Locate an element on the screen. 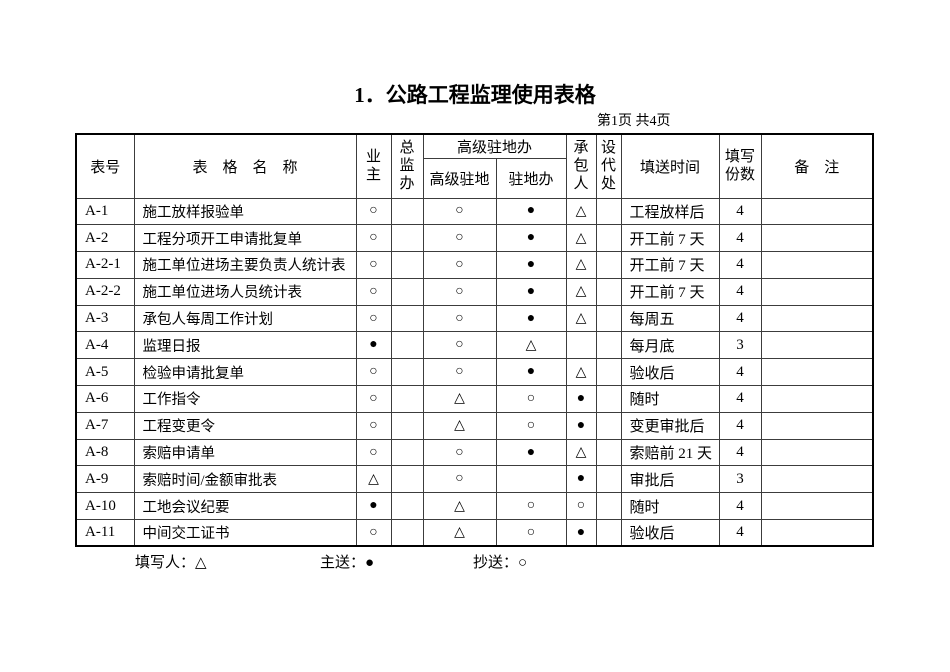 The height and width of the screenshot is (672, 950). cell-resident-office is located at coordinates (531, 479).